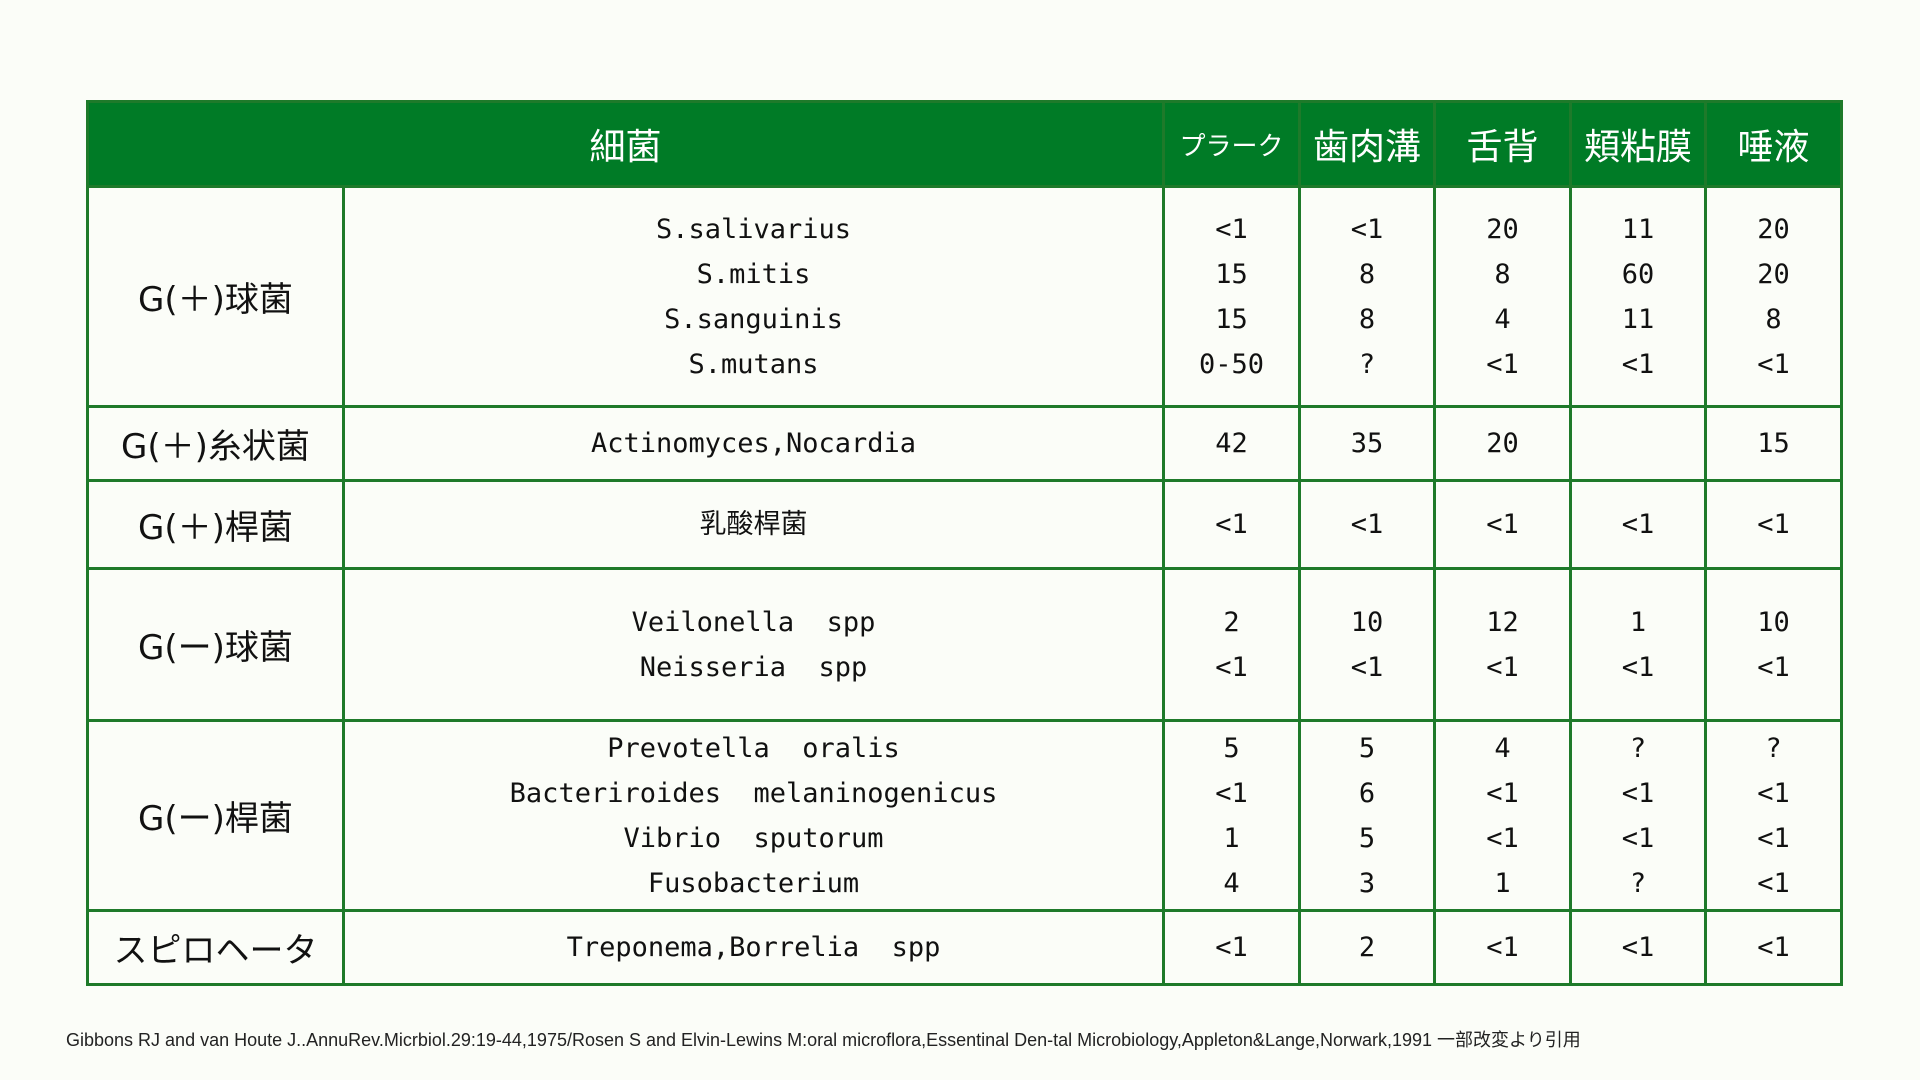 This screenshot has height=1080, width=1920. What do you see at coordinates (1502, 622) in the screenshot?
I see `value: 12` at bounding box center [1502, 622].